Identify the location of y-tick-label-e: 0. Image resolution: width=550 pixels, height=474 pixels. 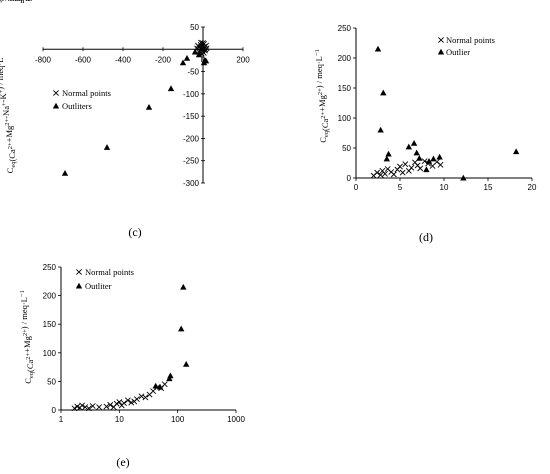
(54, 410).